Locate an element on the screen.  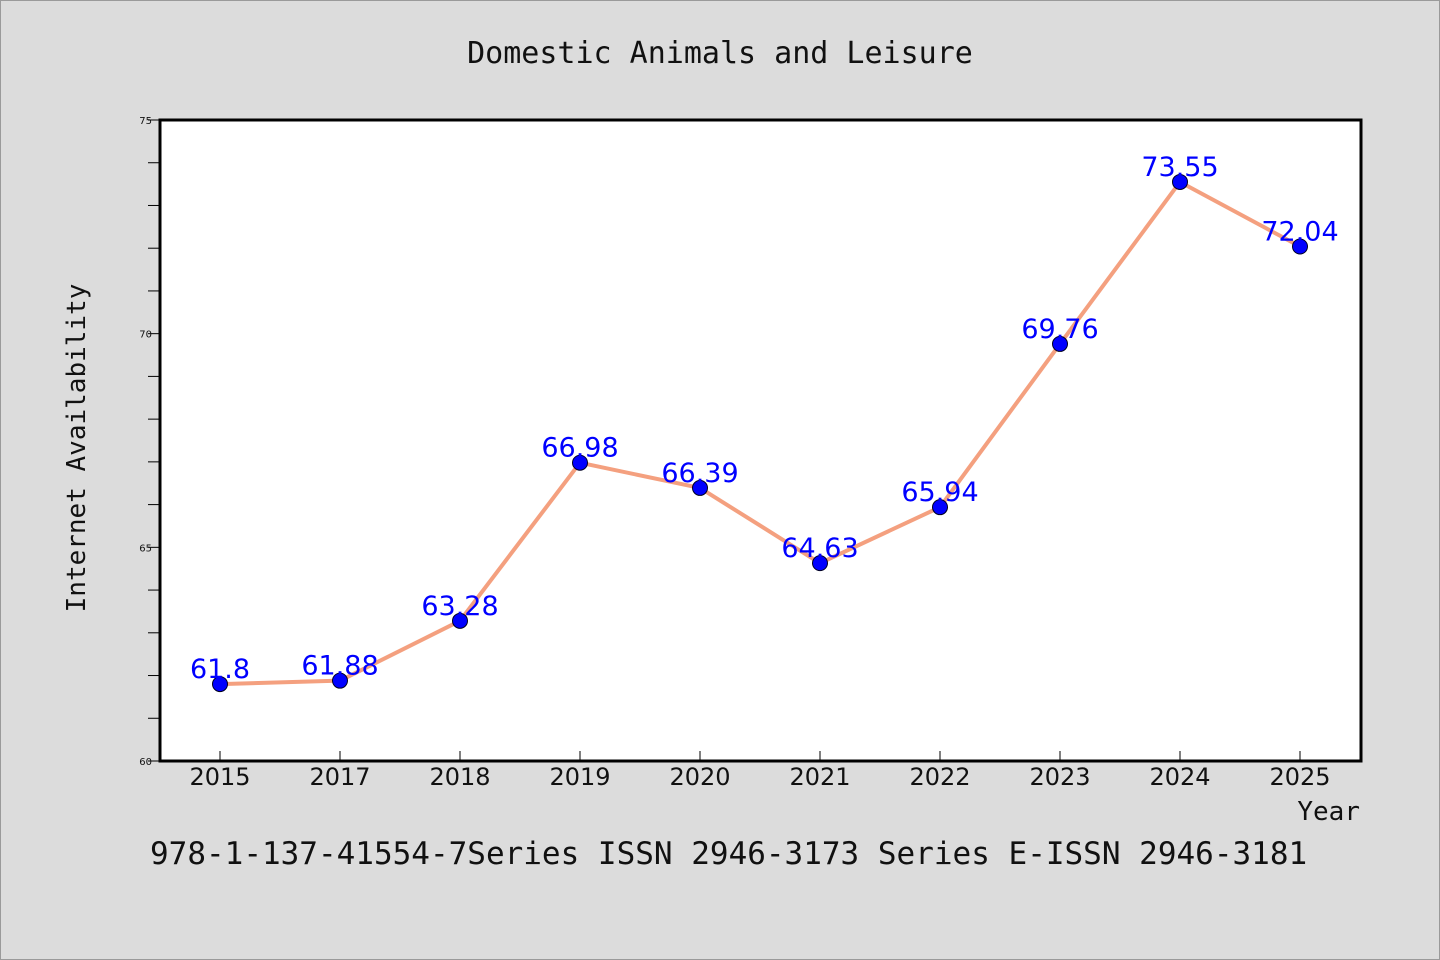
data-label: 69.76 is located at coordinates (1059, 329).